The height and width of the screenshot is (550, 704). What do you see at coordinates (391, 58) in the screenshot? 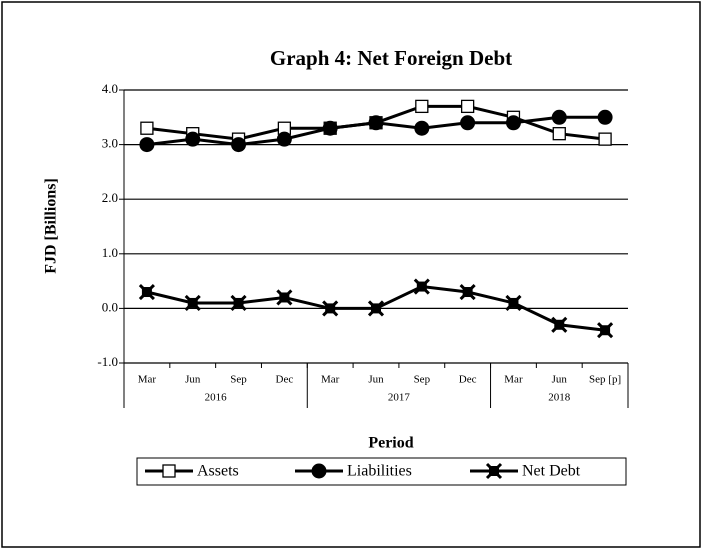
I see `chart-title: Graph 4: Net Foreign Debt` at bounding box center [391, 58].